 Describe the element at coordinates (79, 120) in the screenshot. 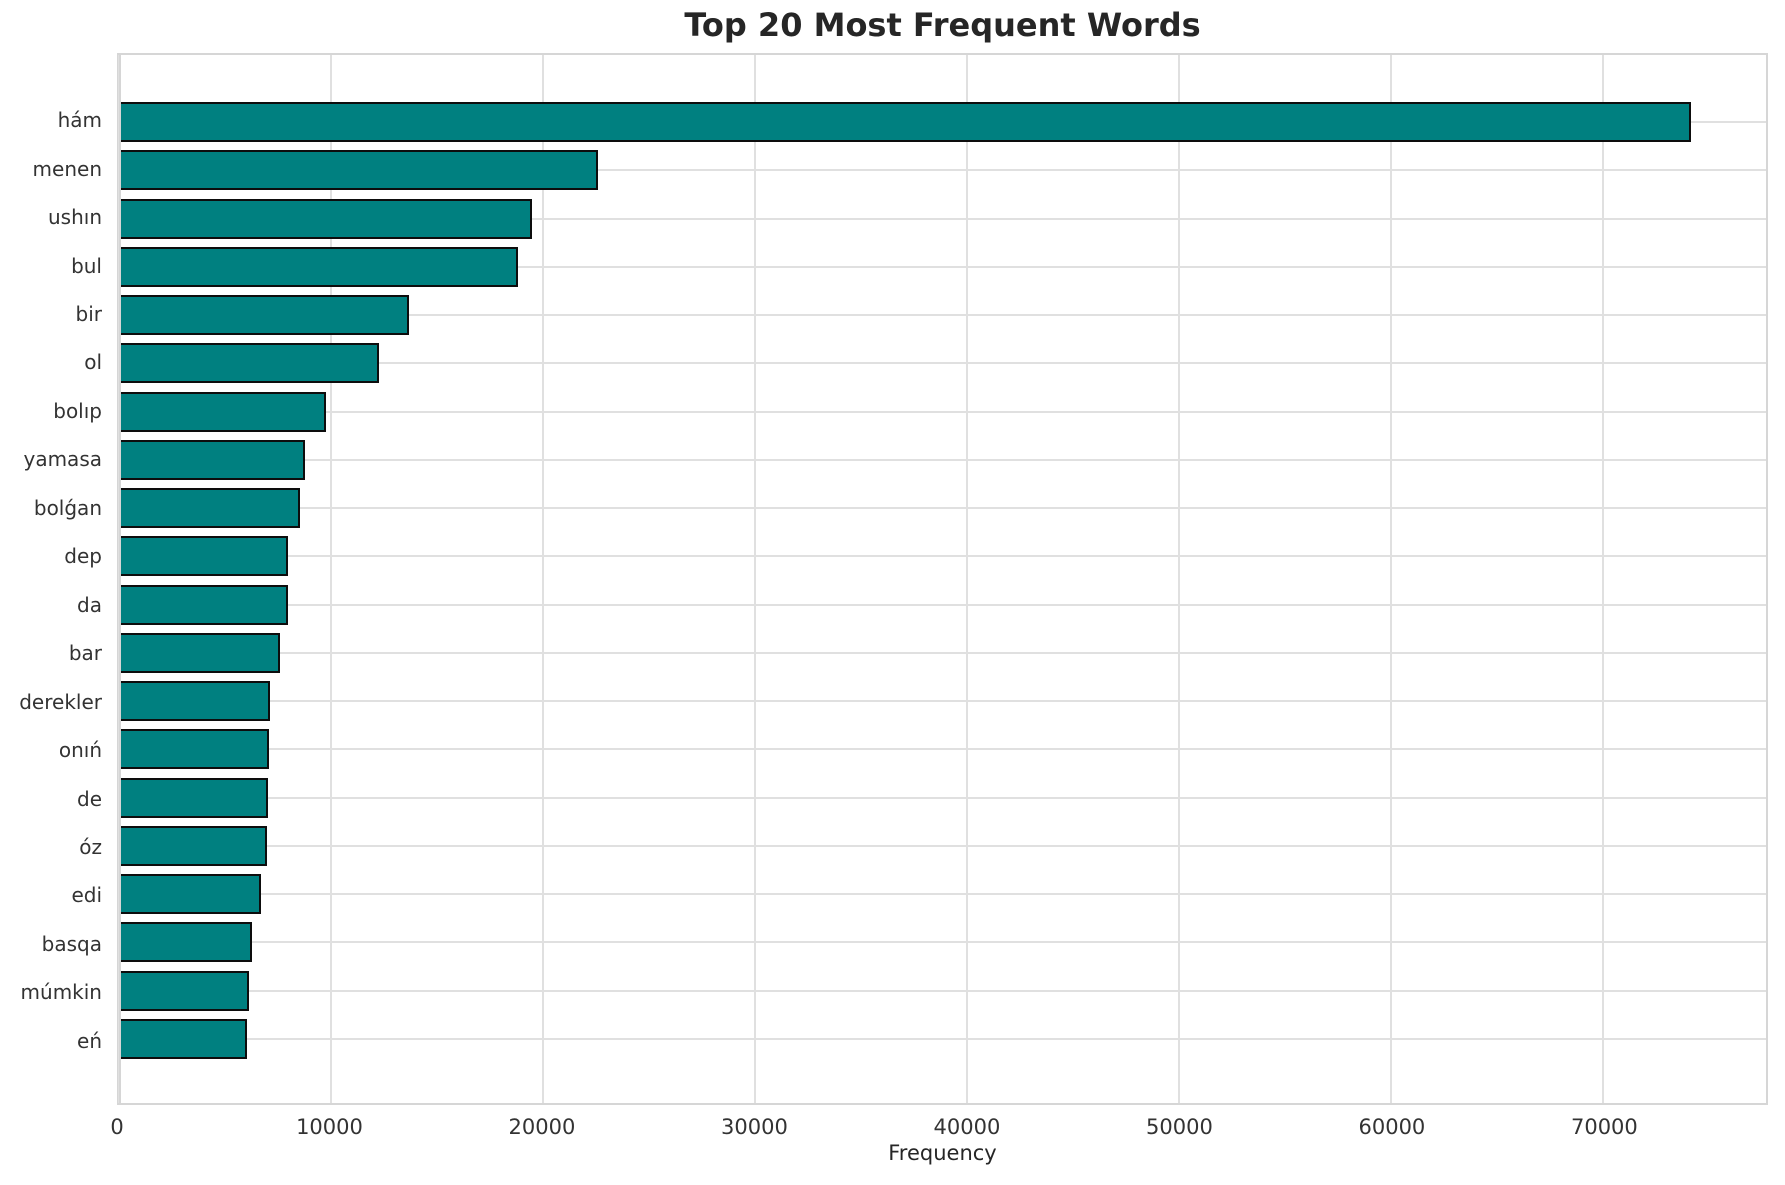

I see `y-tick-label: hám` at that location.